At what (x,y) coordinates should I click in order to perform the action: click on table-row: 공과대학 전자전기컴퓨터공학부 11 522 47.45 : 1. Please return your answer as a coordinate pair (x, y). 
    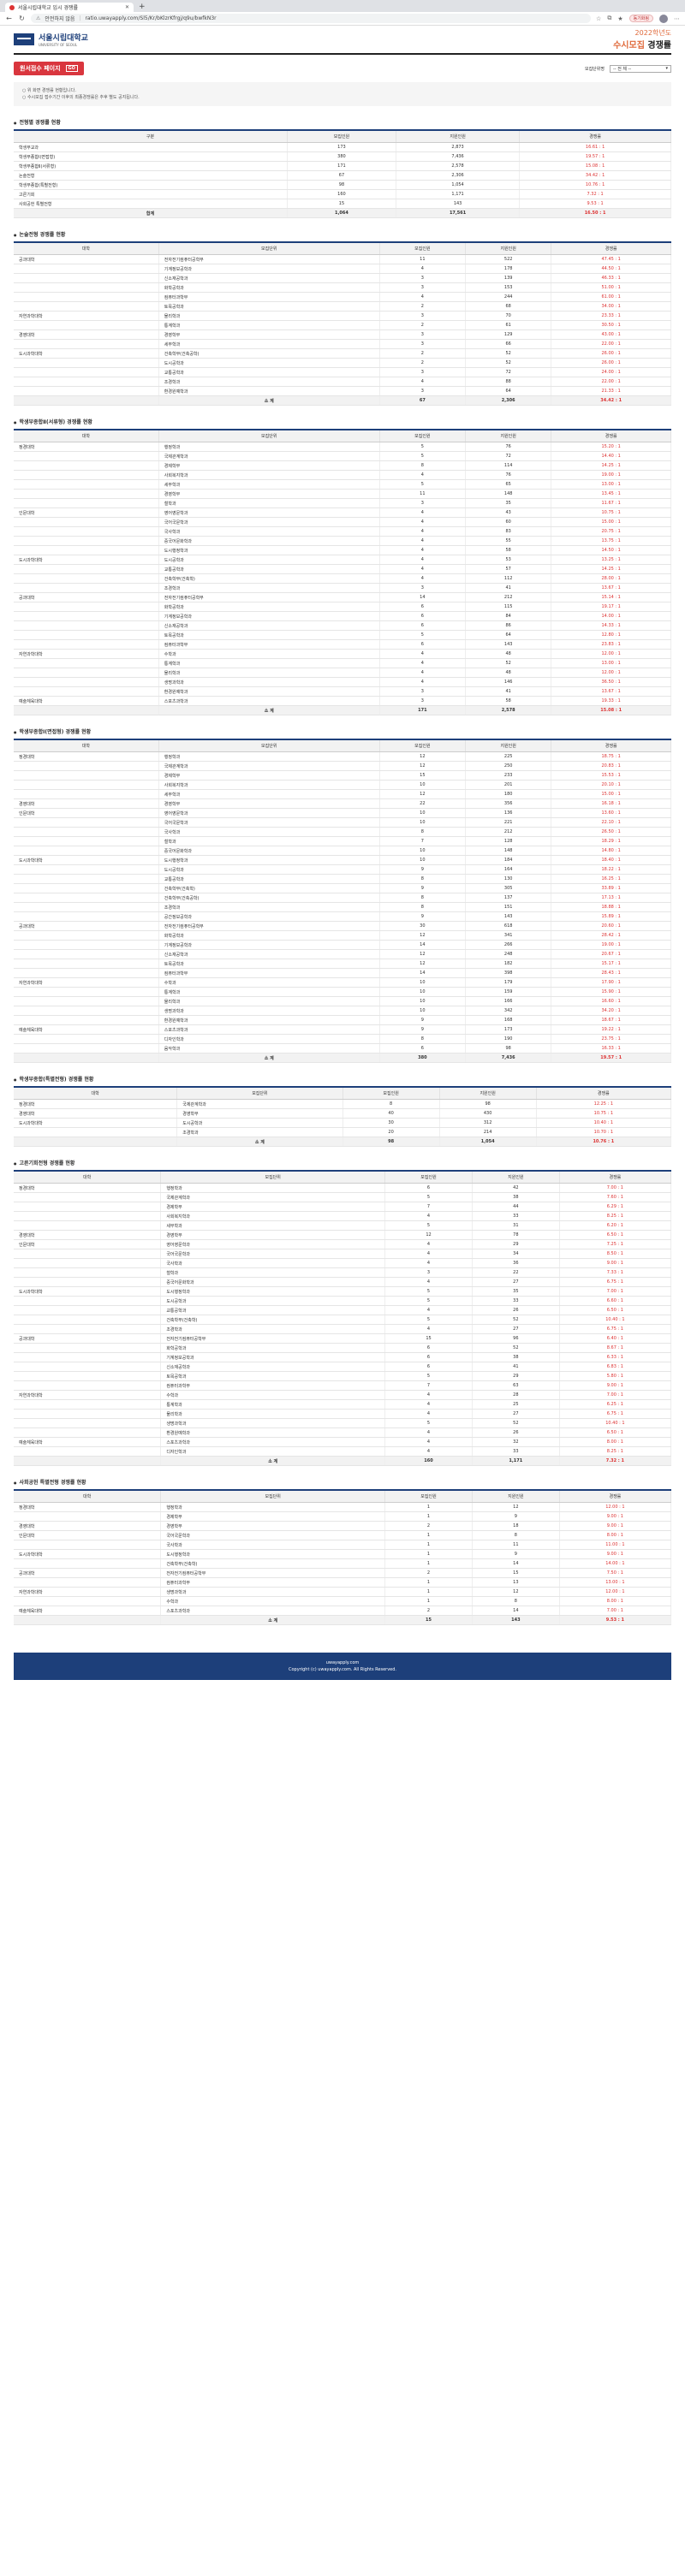
    Looking at the image, I should click on (342, 259).